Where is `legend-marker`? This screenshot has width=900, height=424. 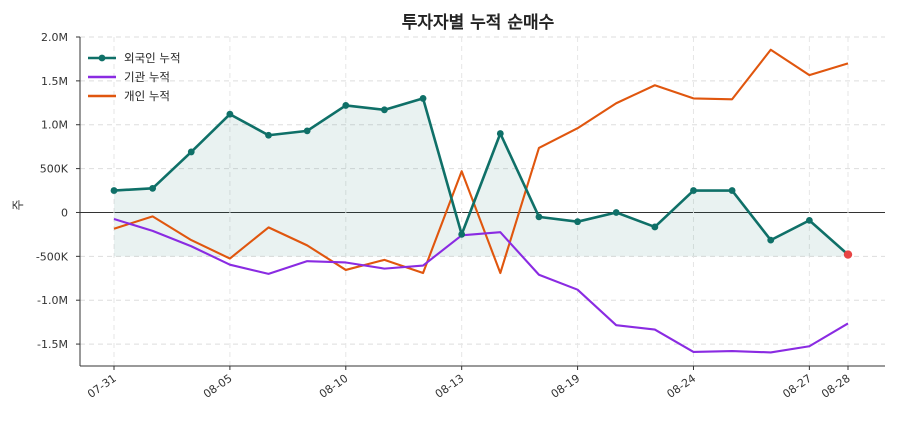 legend-marker is located at coordinates (102, 58).